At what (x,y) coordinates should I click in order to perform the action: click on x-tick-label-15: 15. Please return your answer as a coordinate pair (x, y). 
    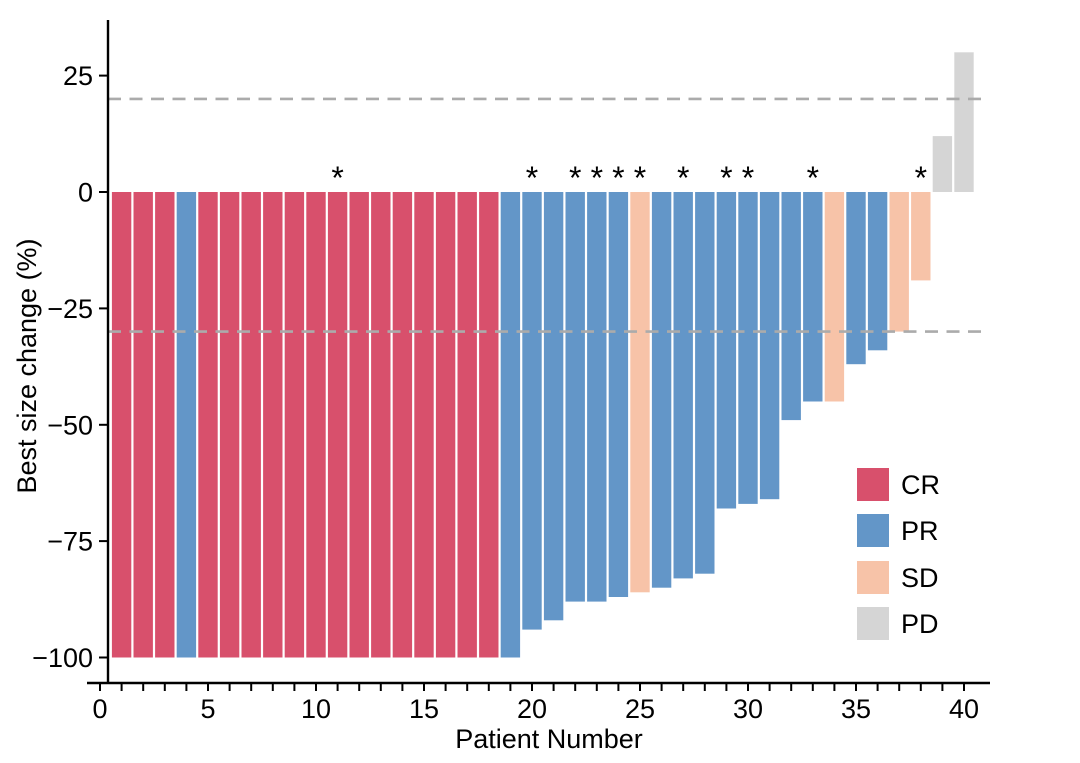
    Looking at the image, I should click on (424, 709).